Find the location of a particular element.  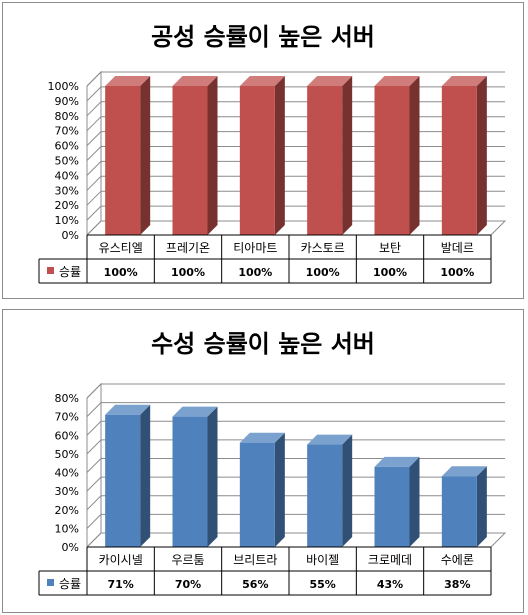

y-tick-label: 90% is located at coordinates (67, 101).